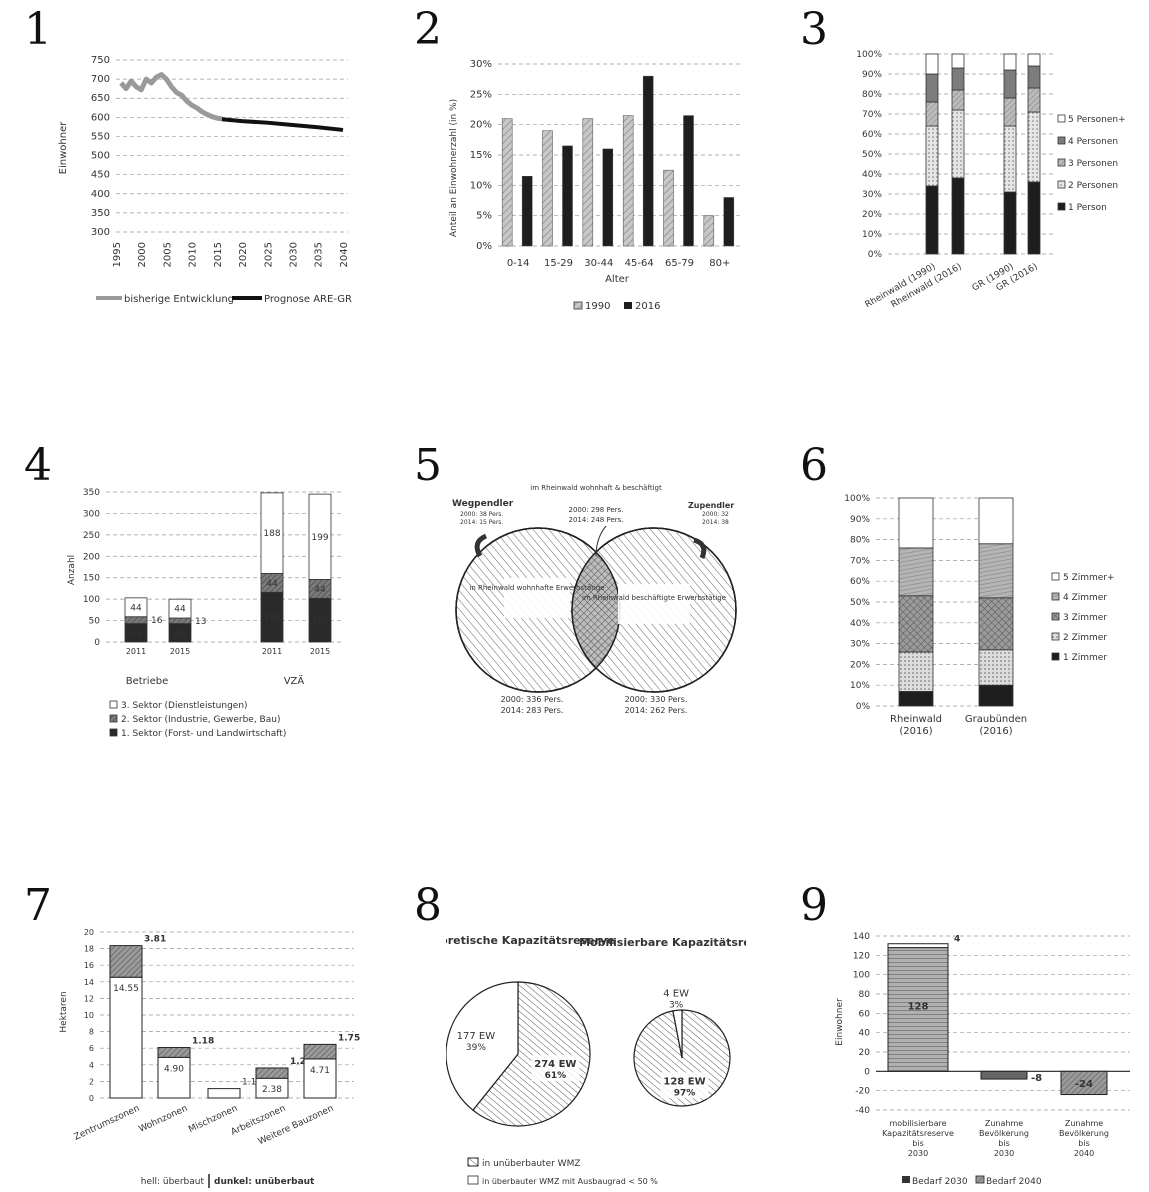  What do you see at coordinates (184, 706) in the screenshot?
I see `legend-item: 3. Sektor (Dienstleistungen)` at bounding box center [184, 706].